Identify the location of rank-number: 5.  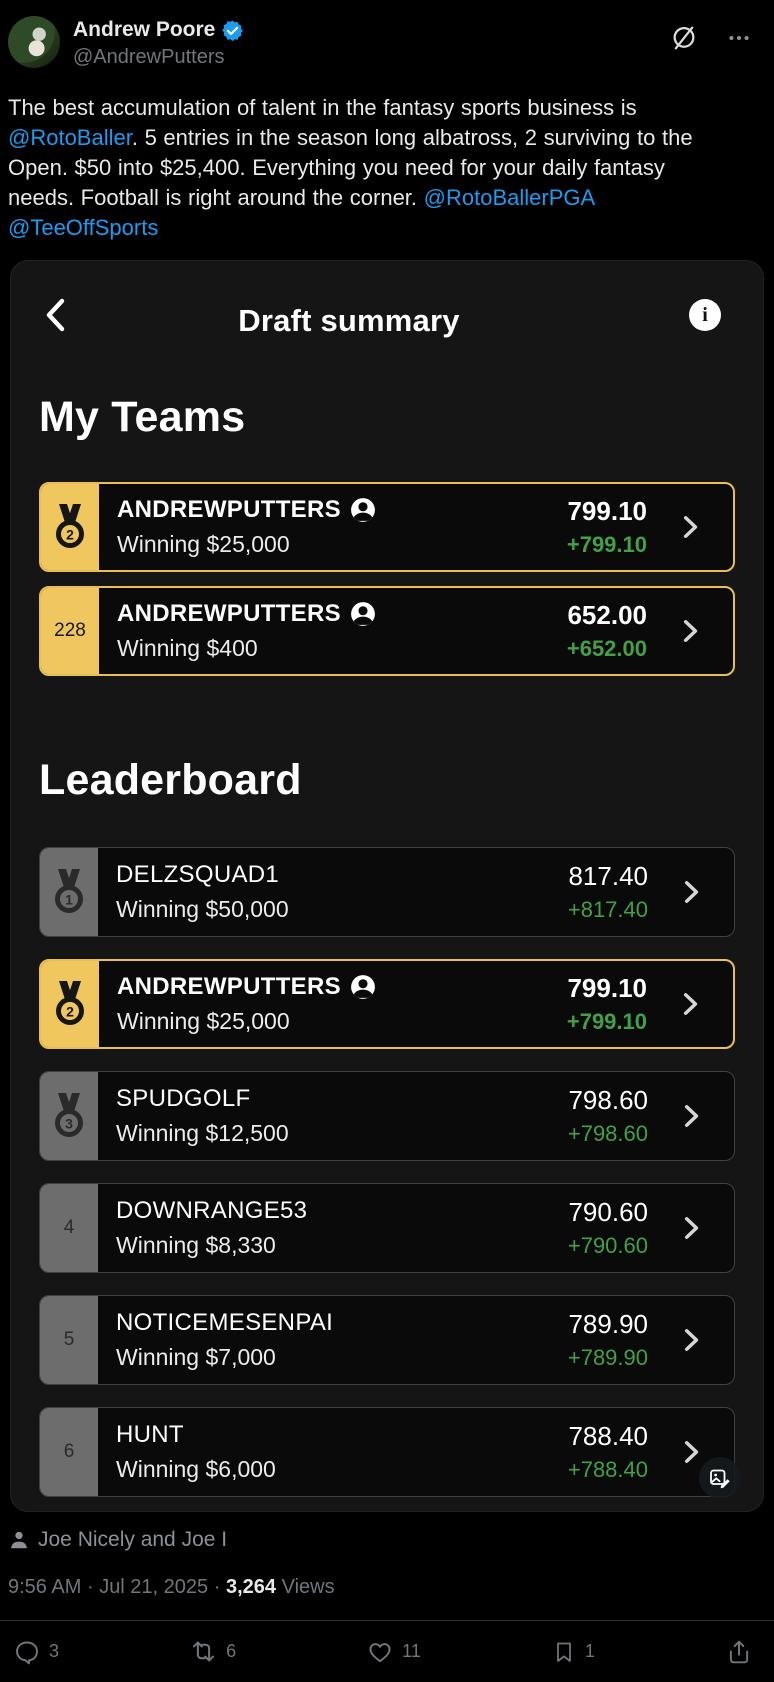
(69, 1339).